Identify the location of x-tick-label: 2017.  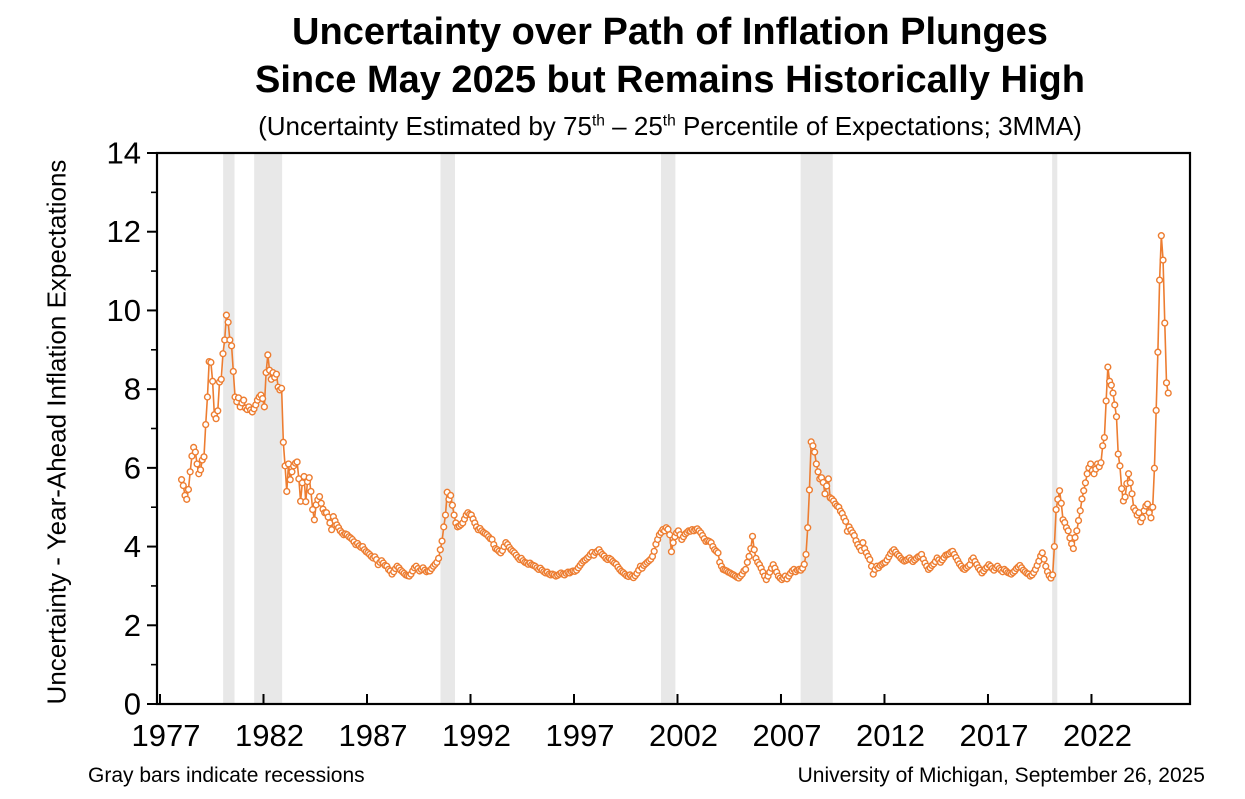
(993, 735).